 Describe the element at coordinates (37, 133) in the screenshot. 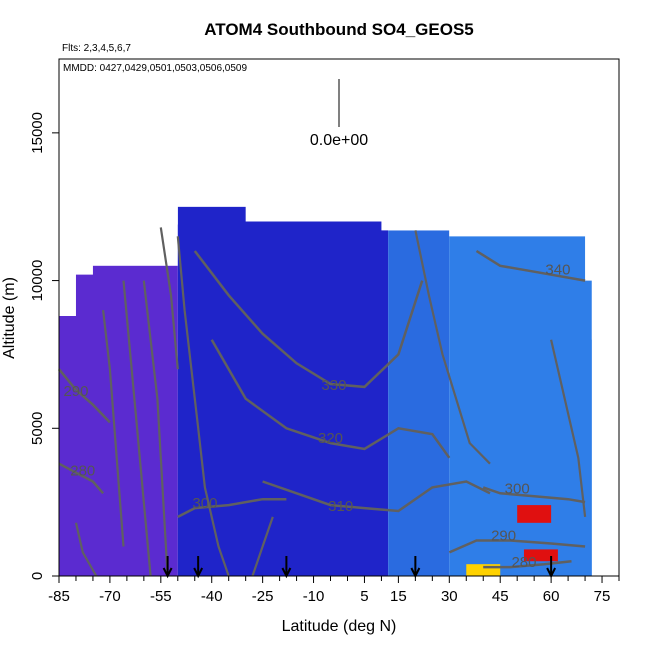

I see `y-tick-label-3: 15000` at that location.